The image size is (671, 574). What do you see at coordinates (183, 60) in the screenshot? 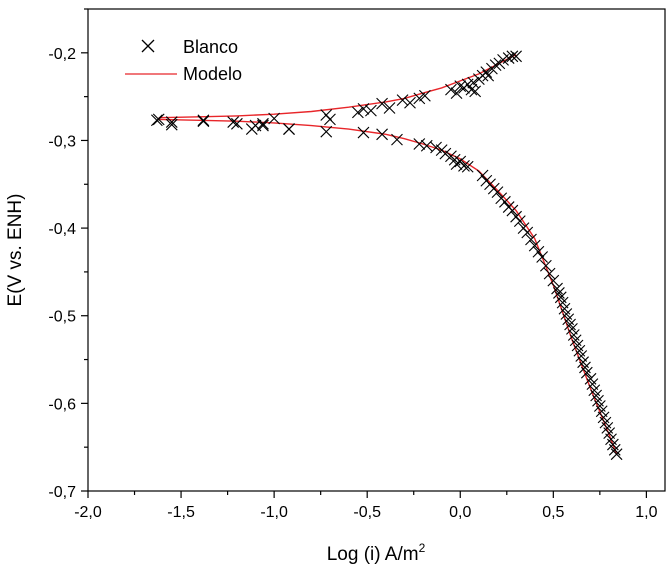
I see `legend: Blanco Modelo` at bounding box center [183, 60].